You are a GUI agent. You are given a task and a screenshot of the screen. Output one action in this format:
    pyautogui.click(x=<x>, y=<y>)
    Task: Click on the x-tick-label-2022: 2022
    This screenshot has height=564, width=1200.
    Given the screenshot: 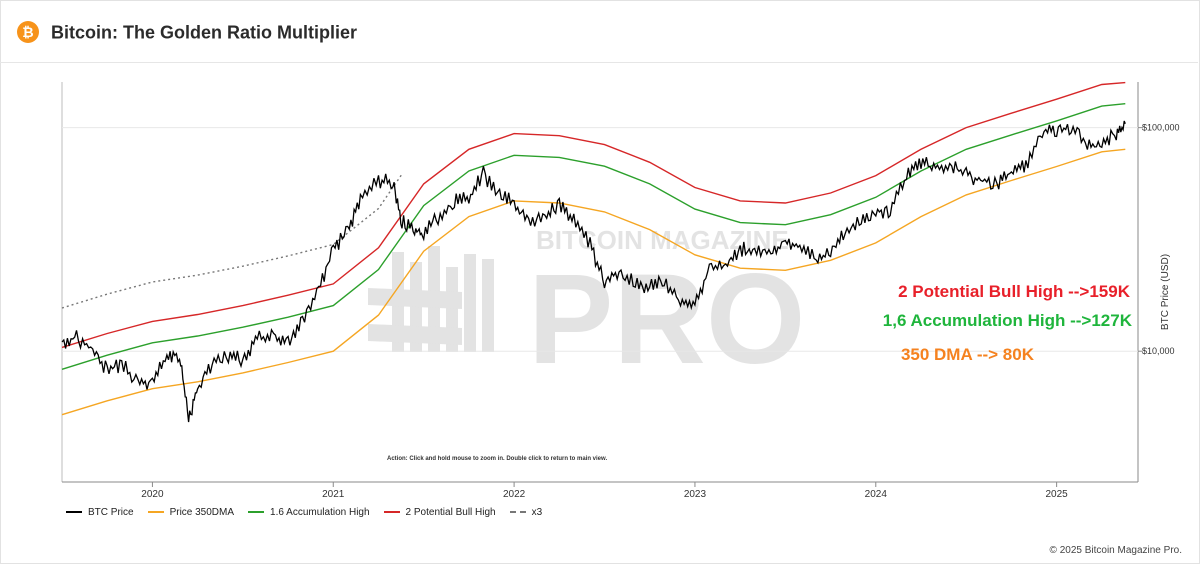 What is the action you would take?
    pyautogui.click(x=514, y=494)
    